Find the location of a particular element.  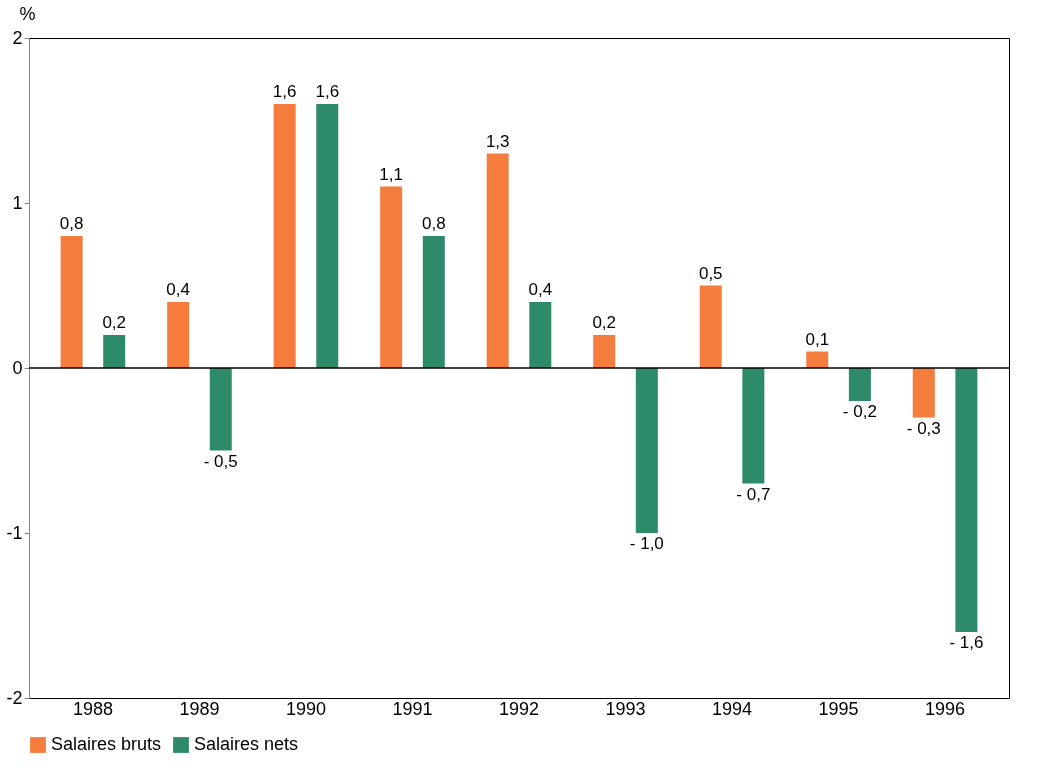

x-tick-label: 1993 is located at coordinates (625, 708).